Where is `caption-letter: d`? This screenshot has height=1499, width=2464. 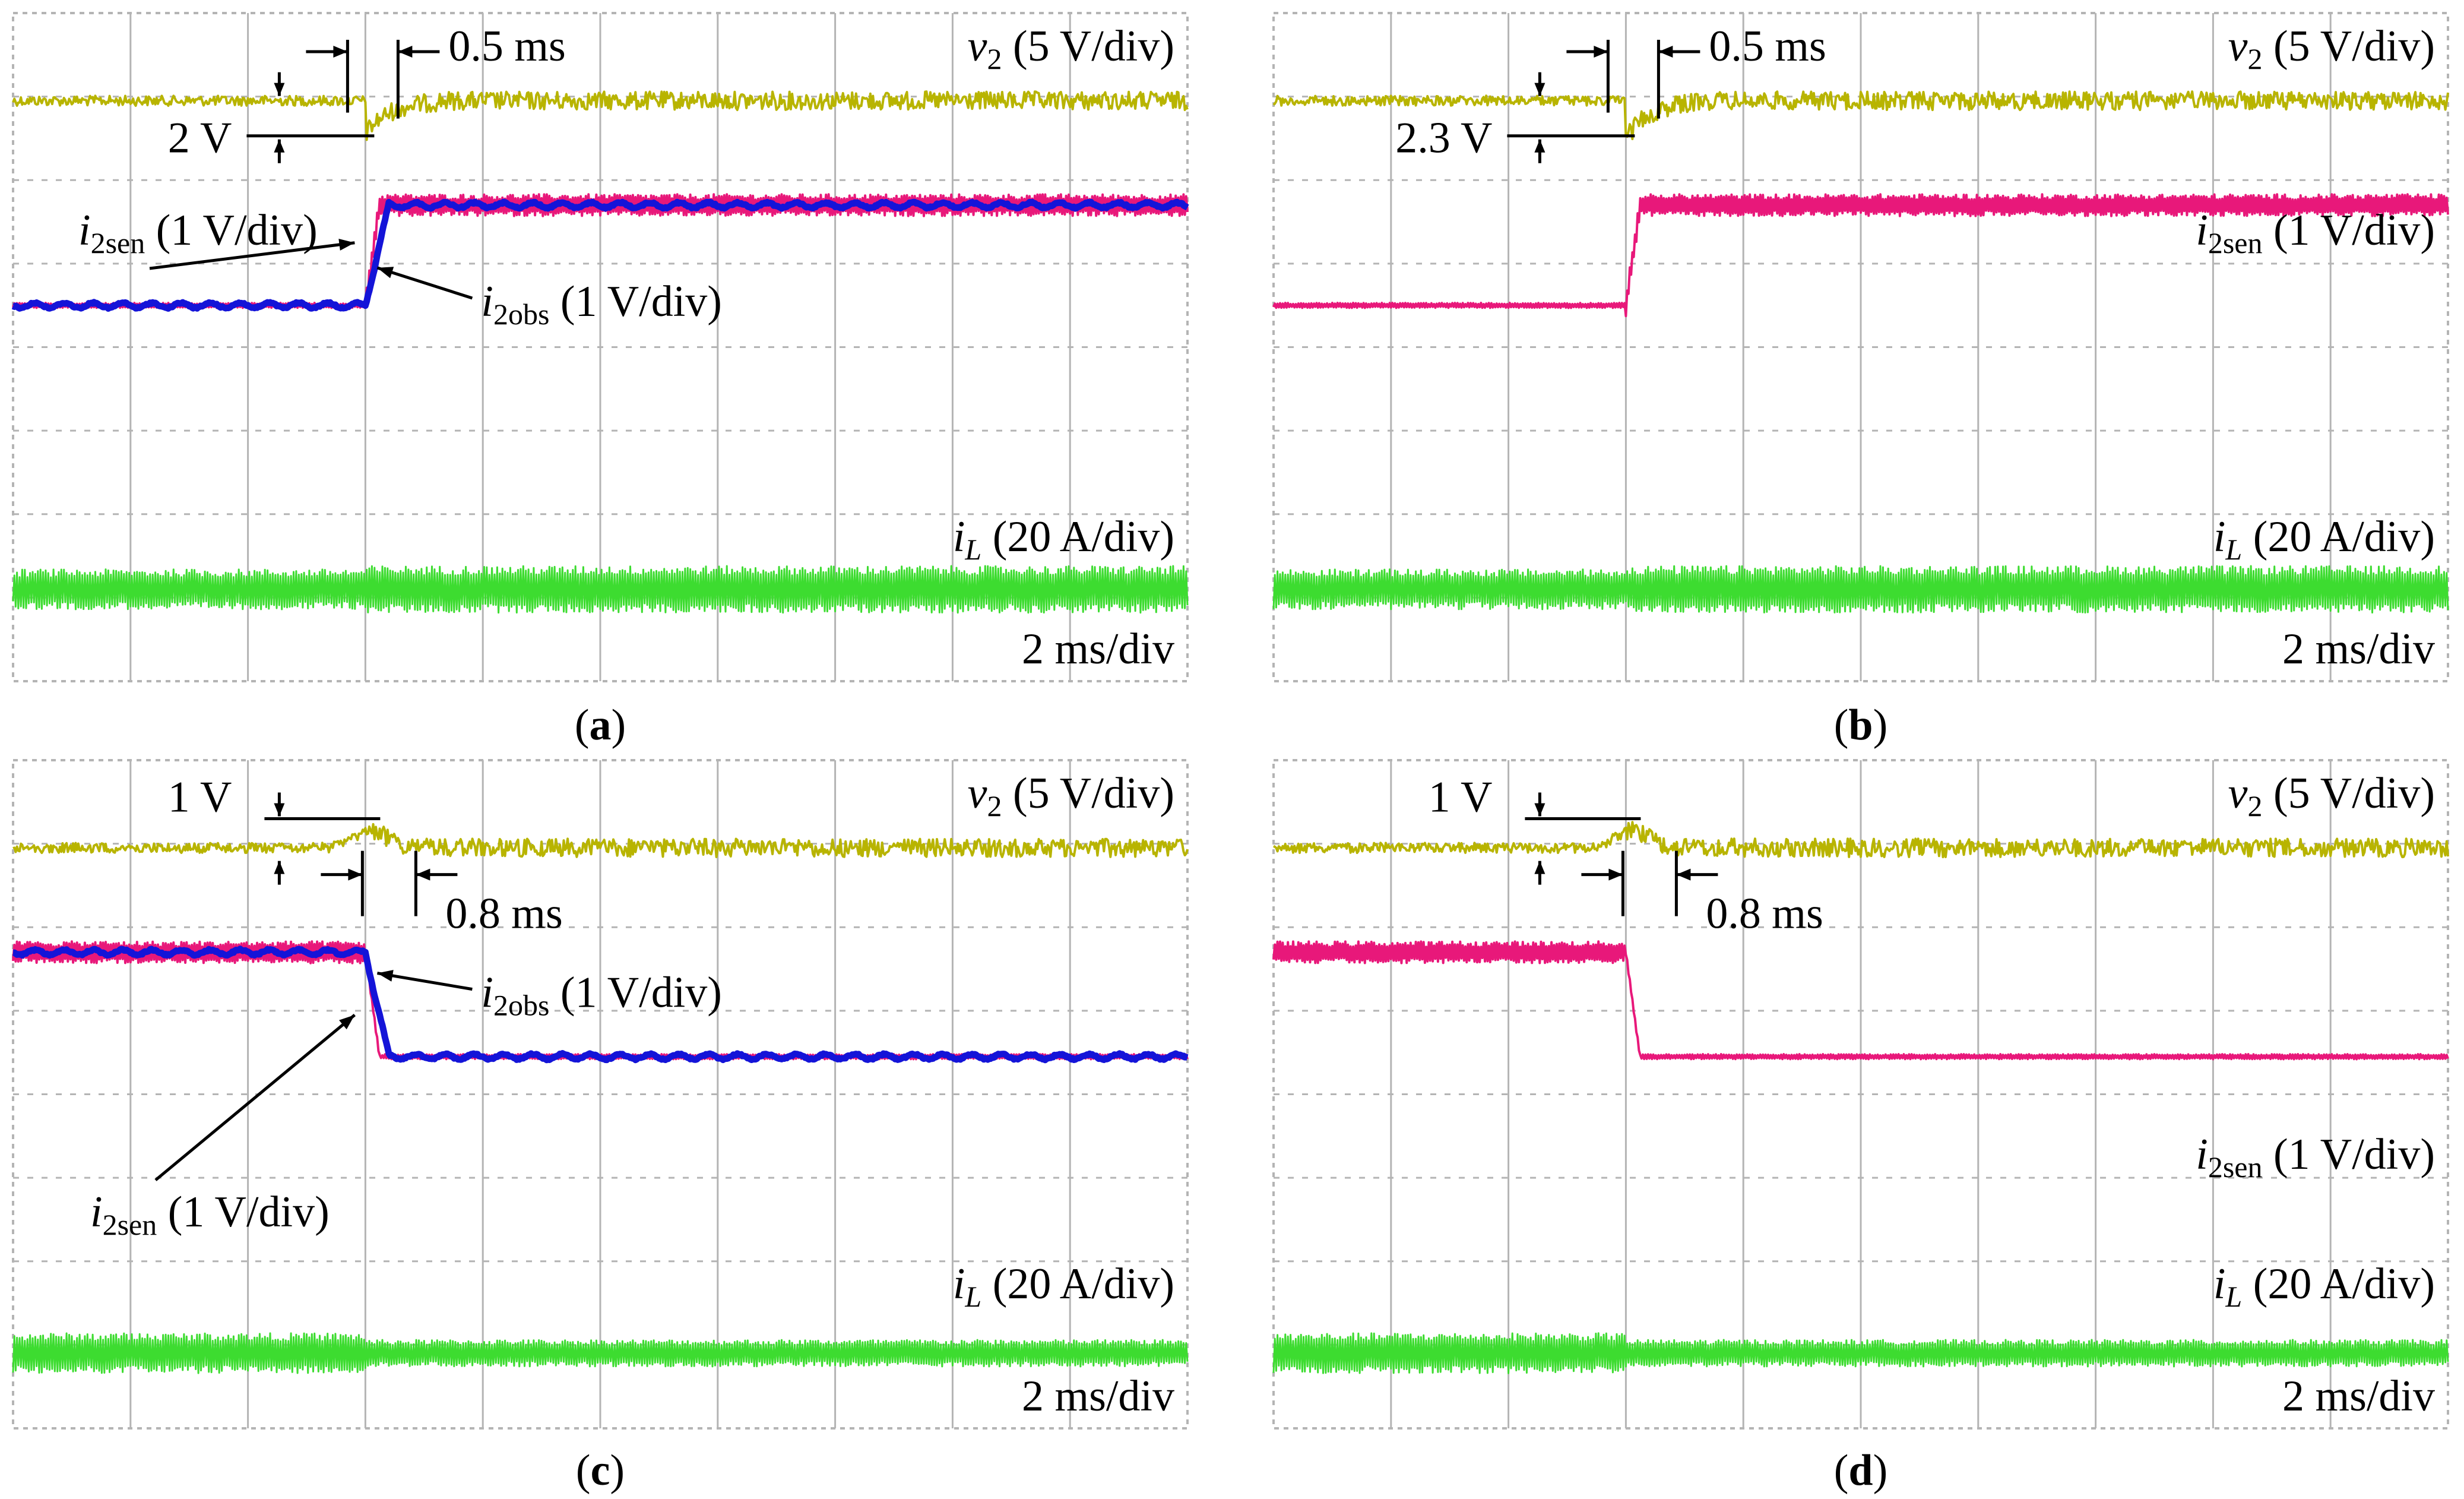
caption-letter: d is located at coordinates (1860, 1470).